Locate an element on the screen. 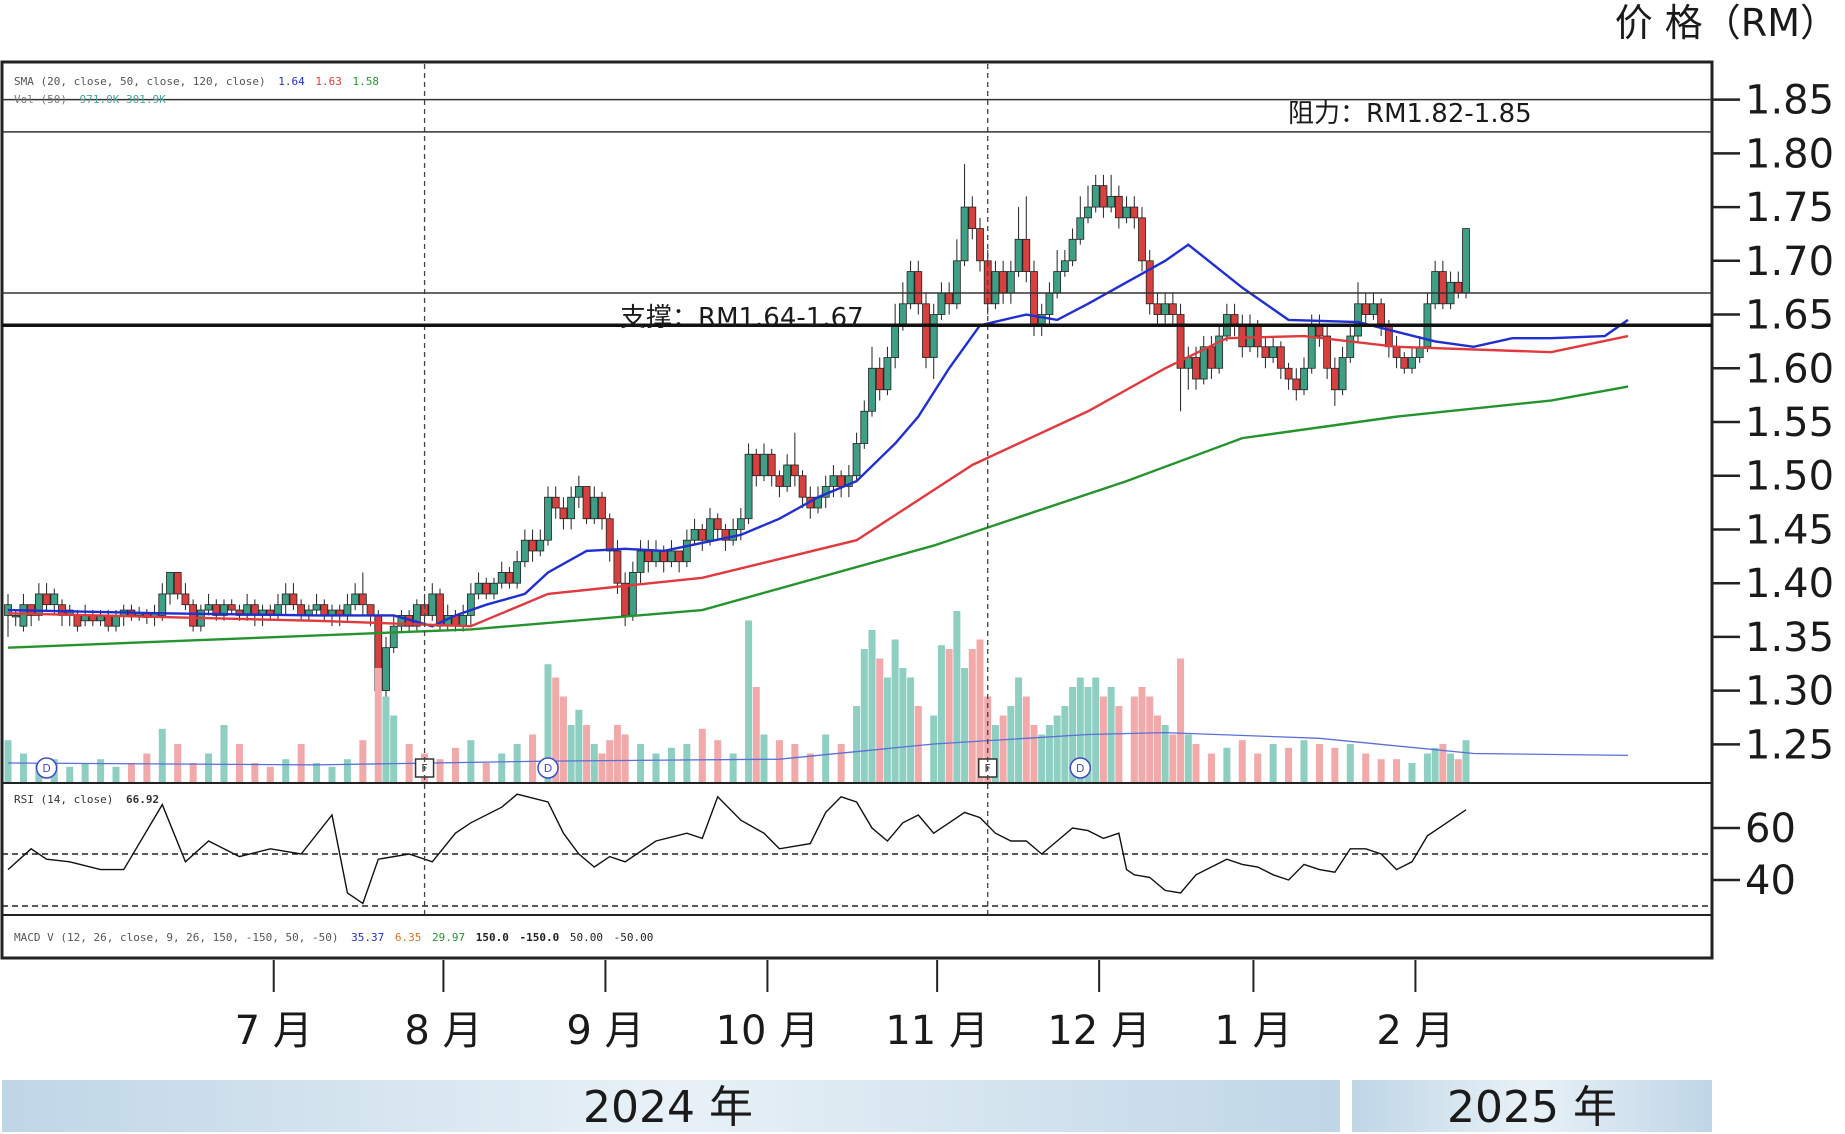  month-label: 11 月 is located at coordinates (937, 1031).